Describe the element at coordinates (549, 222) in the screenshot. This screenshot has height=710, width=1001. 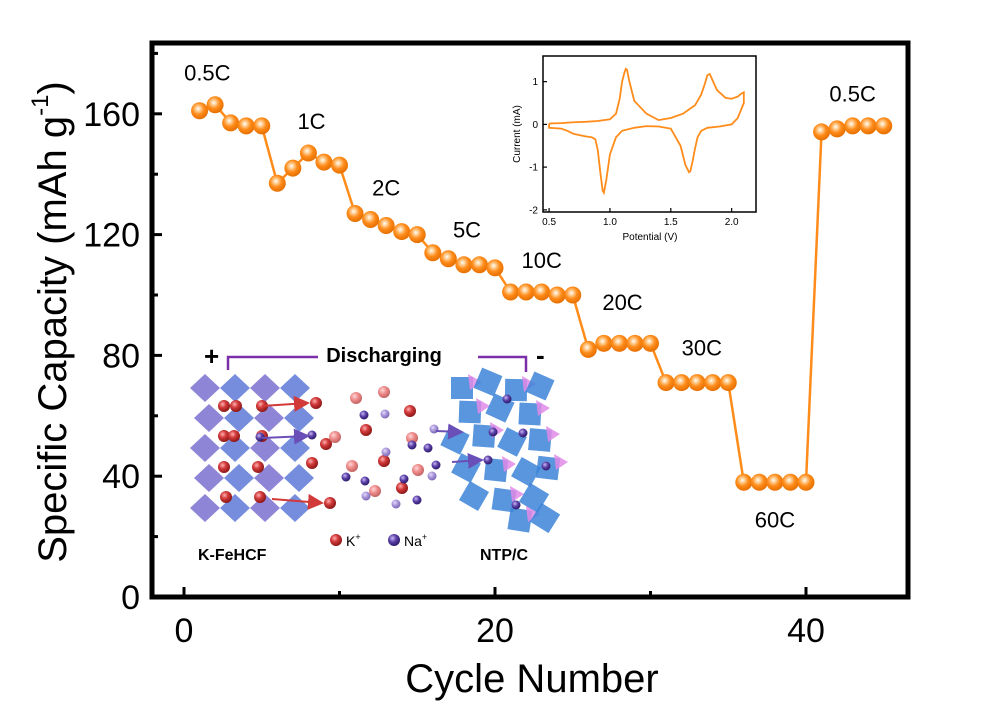
I see `cv-x-tick-label: 0.5` at that location.